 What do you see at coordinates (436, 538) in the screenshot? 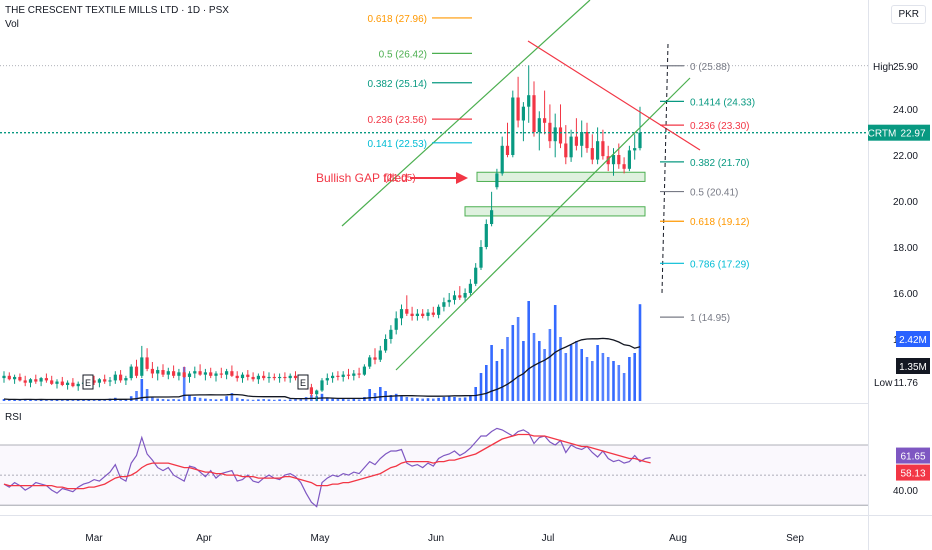
I see `time-tick: Jun` at bounding box center [436, 538].